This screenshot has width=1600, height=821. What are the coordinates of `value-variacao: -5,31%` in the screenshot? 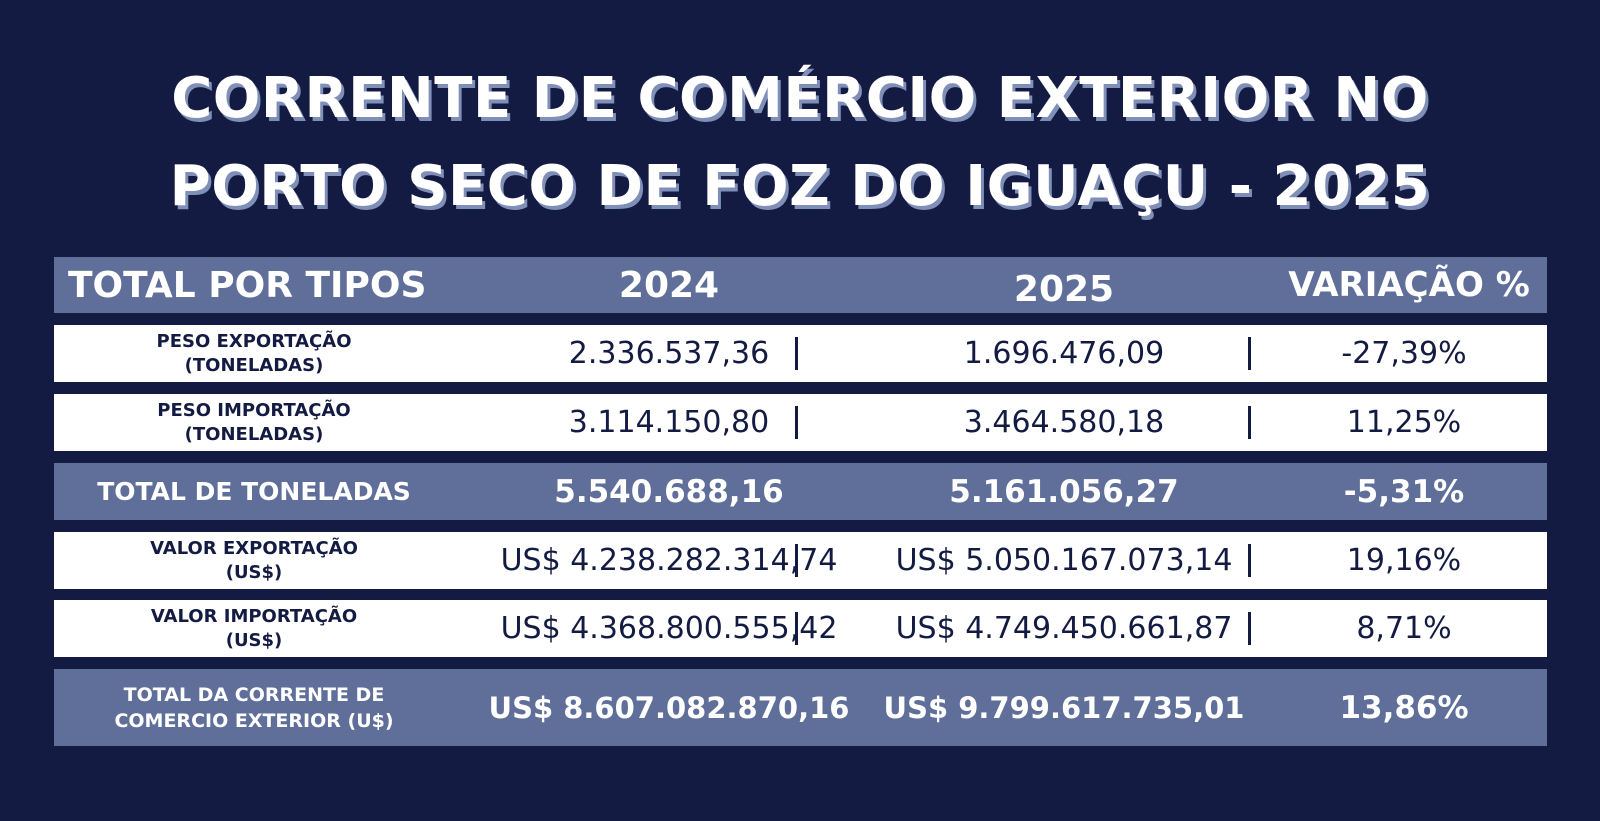 It's located at (1404, 491).